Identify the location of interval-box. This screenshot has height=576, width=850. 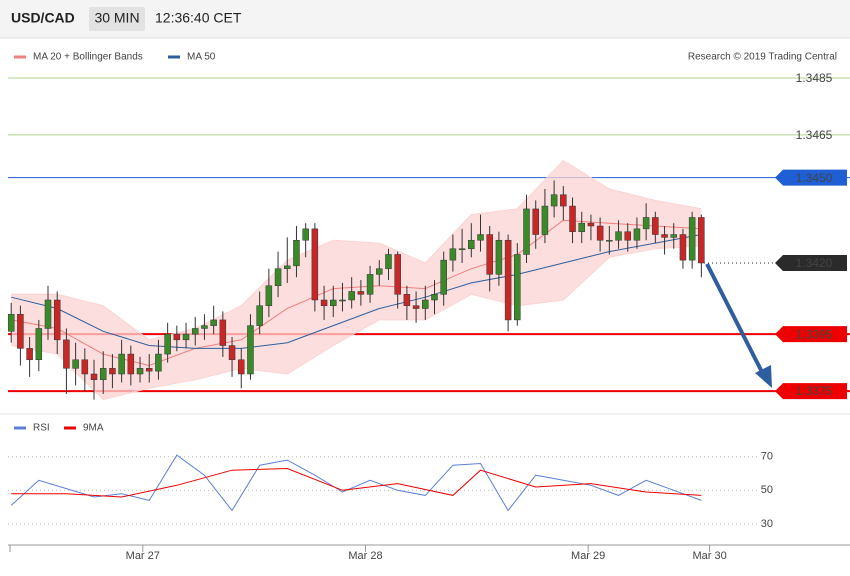
(117, 19).